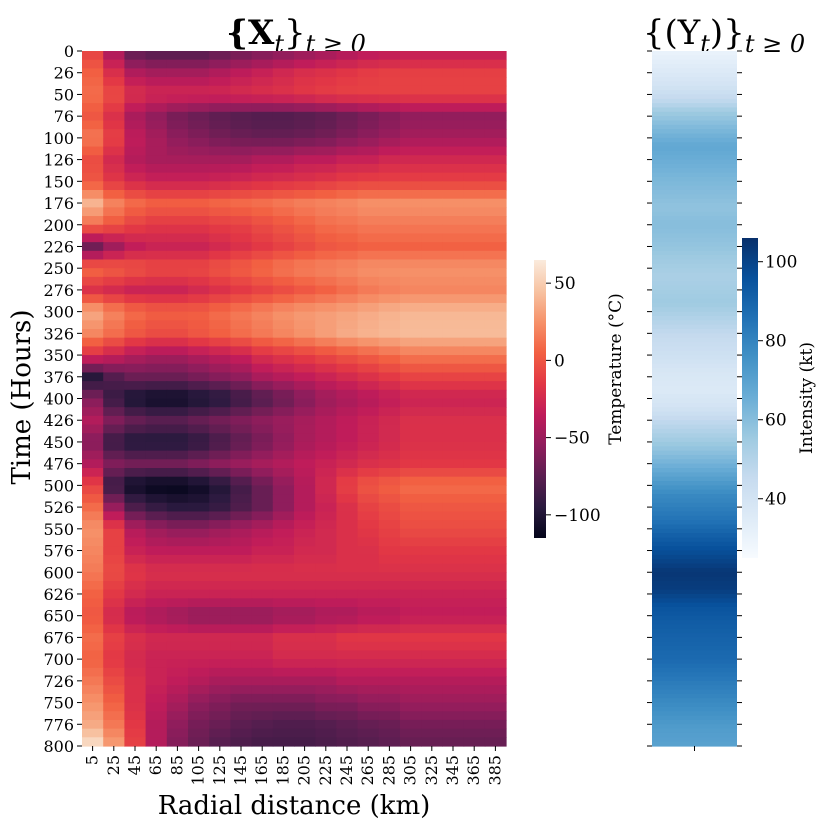 Image resolution: width=831 pixels, height=829 pixels. Describe the element at coordinates (58, 377) in the screenshot. I see `y-tick-label: 376` at that location.